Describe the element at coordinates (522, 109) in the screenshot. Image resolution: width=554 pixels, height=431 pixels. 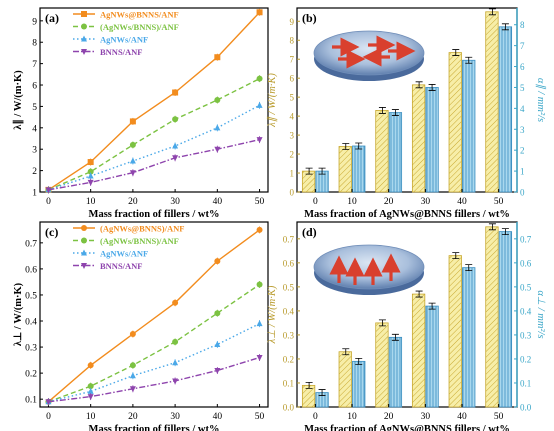
I see `y2-tick-label: 4` at that location.